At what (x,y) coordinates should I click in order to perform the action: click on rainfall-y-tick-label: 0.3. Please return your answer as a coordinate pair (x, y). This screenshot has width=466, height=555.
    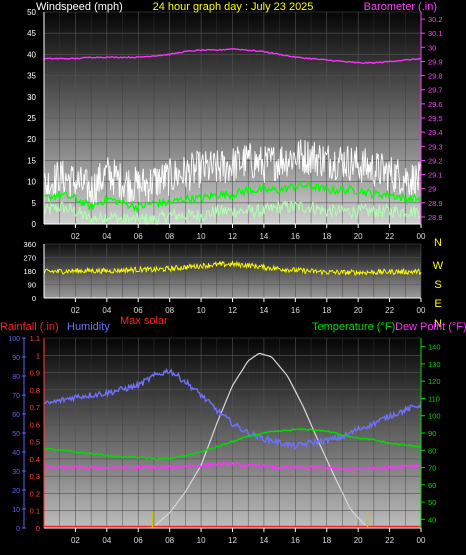
    Looking at the image, I should click on (35, 476).